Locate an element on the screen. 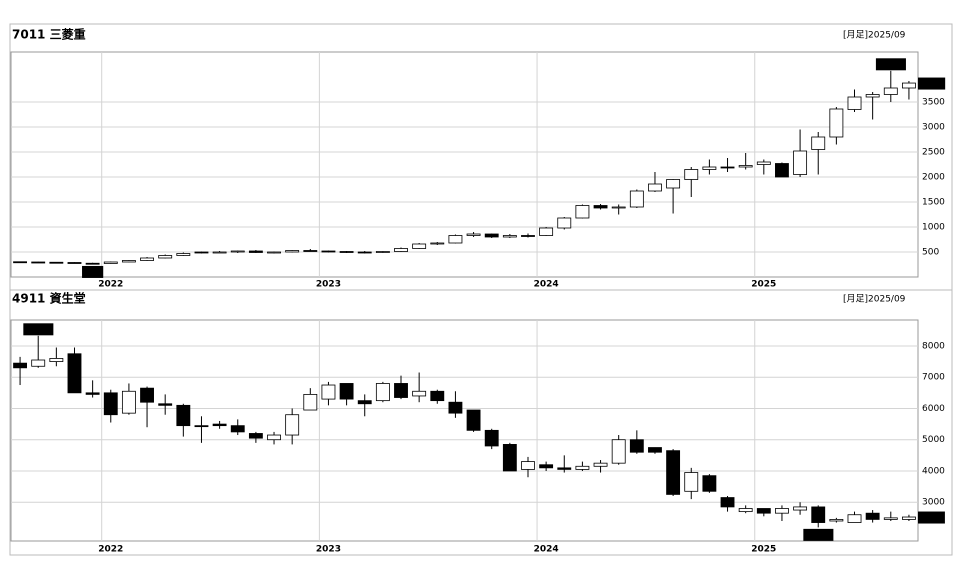 The image size is (970, 572). price-label: 8,324 is located at coordinates (38, 329).